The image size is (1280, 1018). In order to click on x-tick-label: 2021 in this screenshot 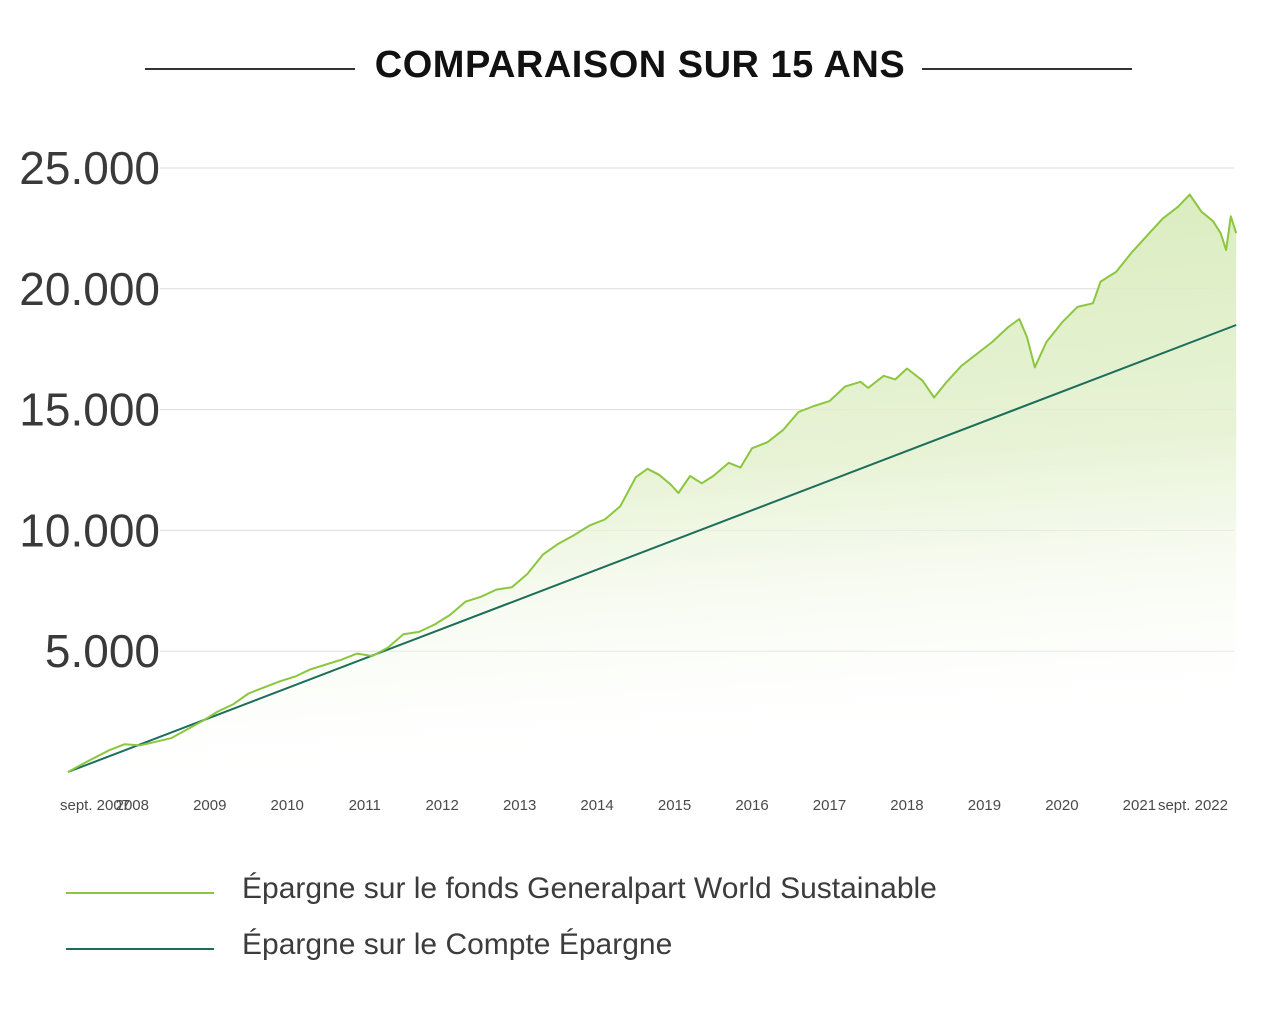, I will do `click(1139, 805)`.